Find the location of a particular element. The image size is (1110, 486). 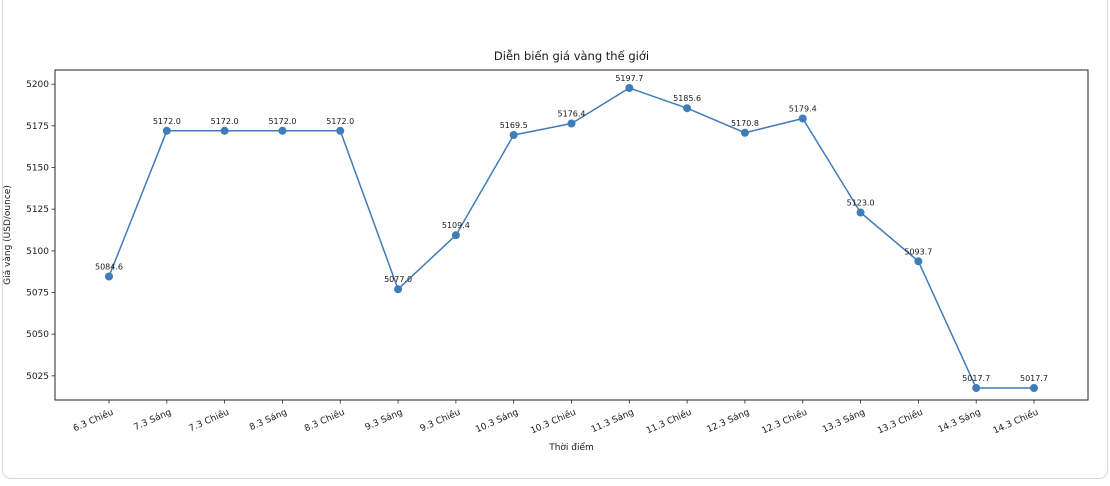

y-tick-label: 5075 is located at coordinates (37, 294).